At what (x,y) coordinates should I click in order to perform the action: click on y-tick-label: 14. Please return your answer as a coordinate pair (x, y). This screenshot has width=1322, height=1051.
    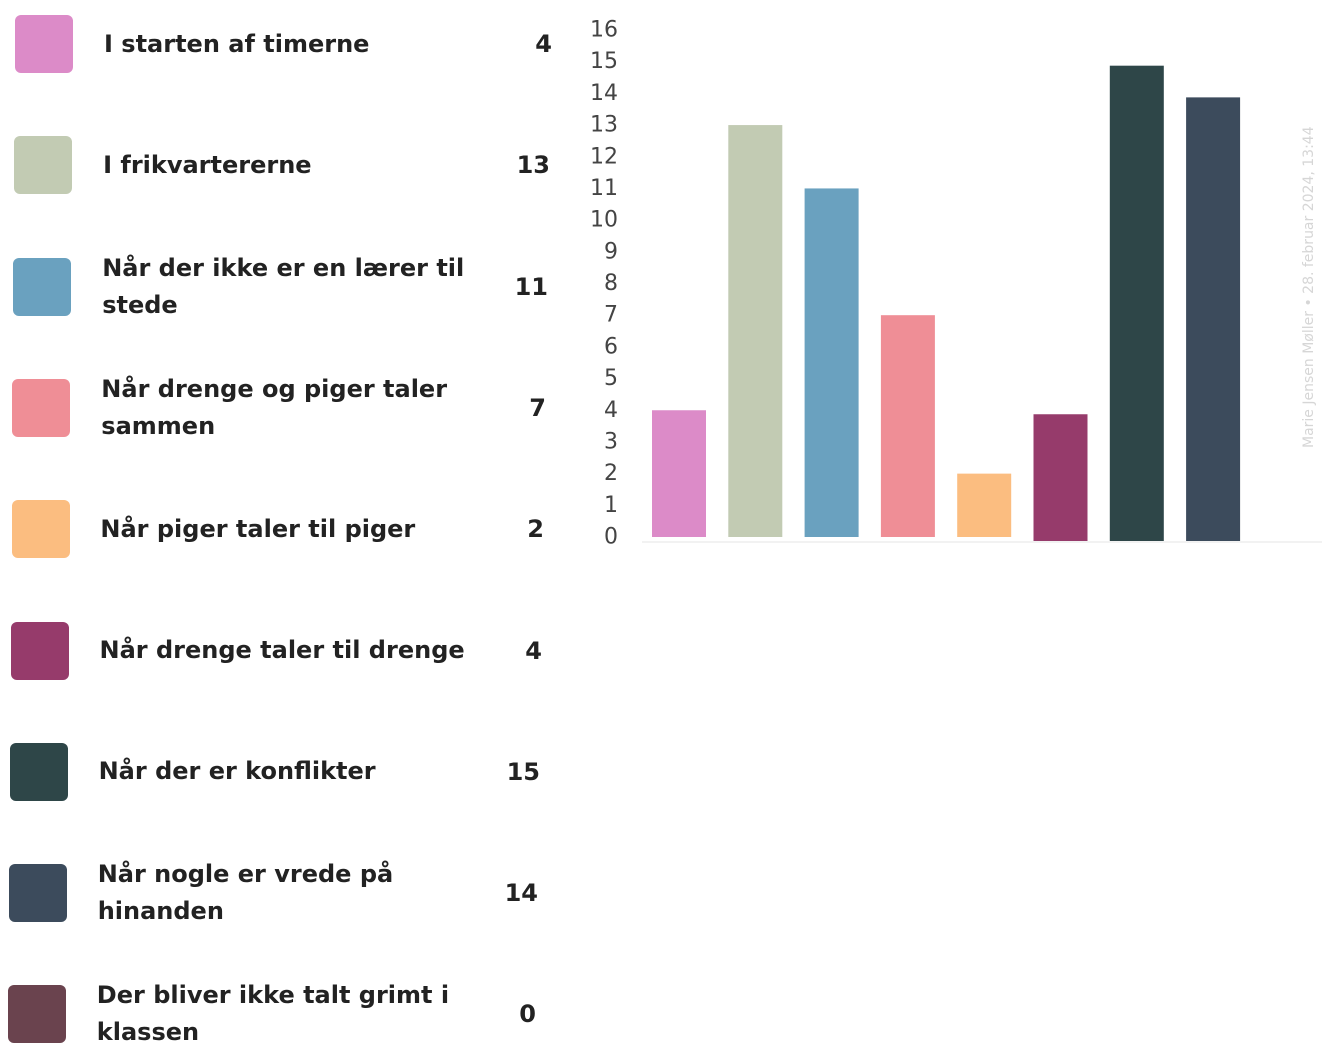
    Looking at the image, I should click on (604, 93).